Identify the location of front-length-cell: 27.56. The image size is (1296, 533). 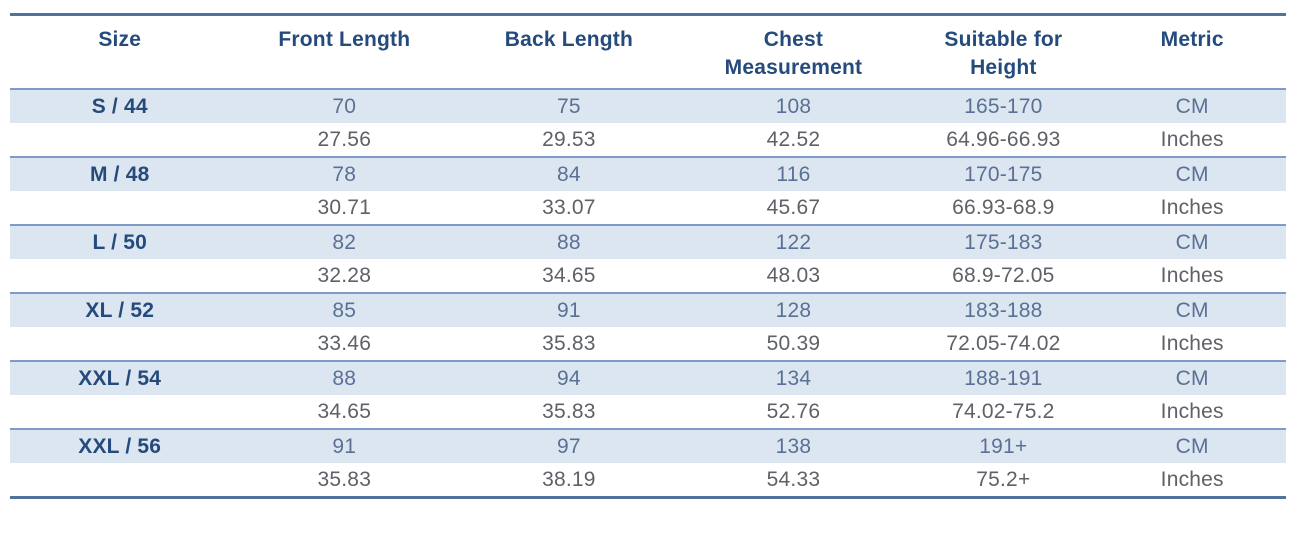
(344, 140).